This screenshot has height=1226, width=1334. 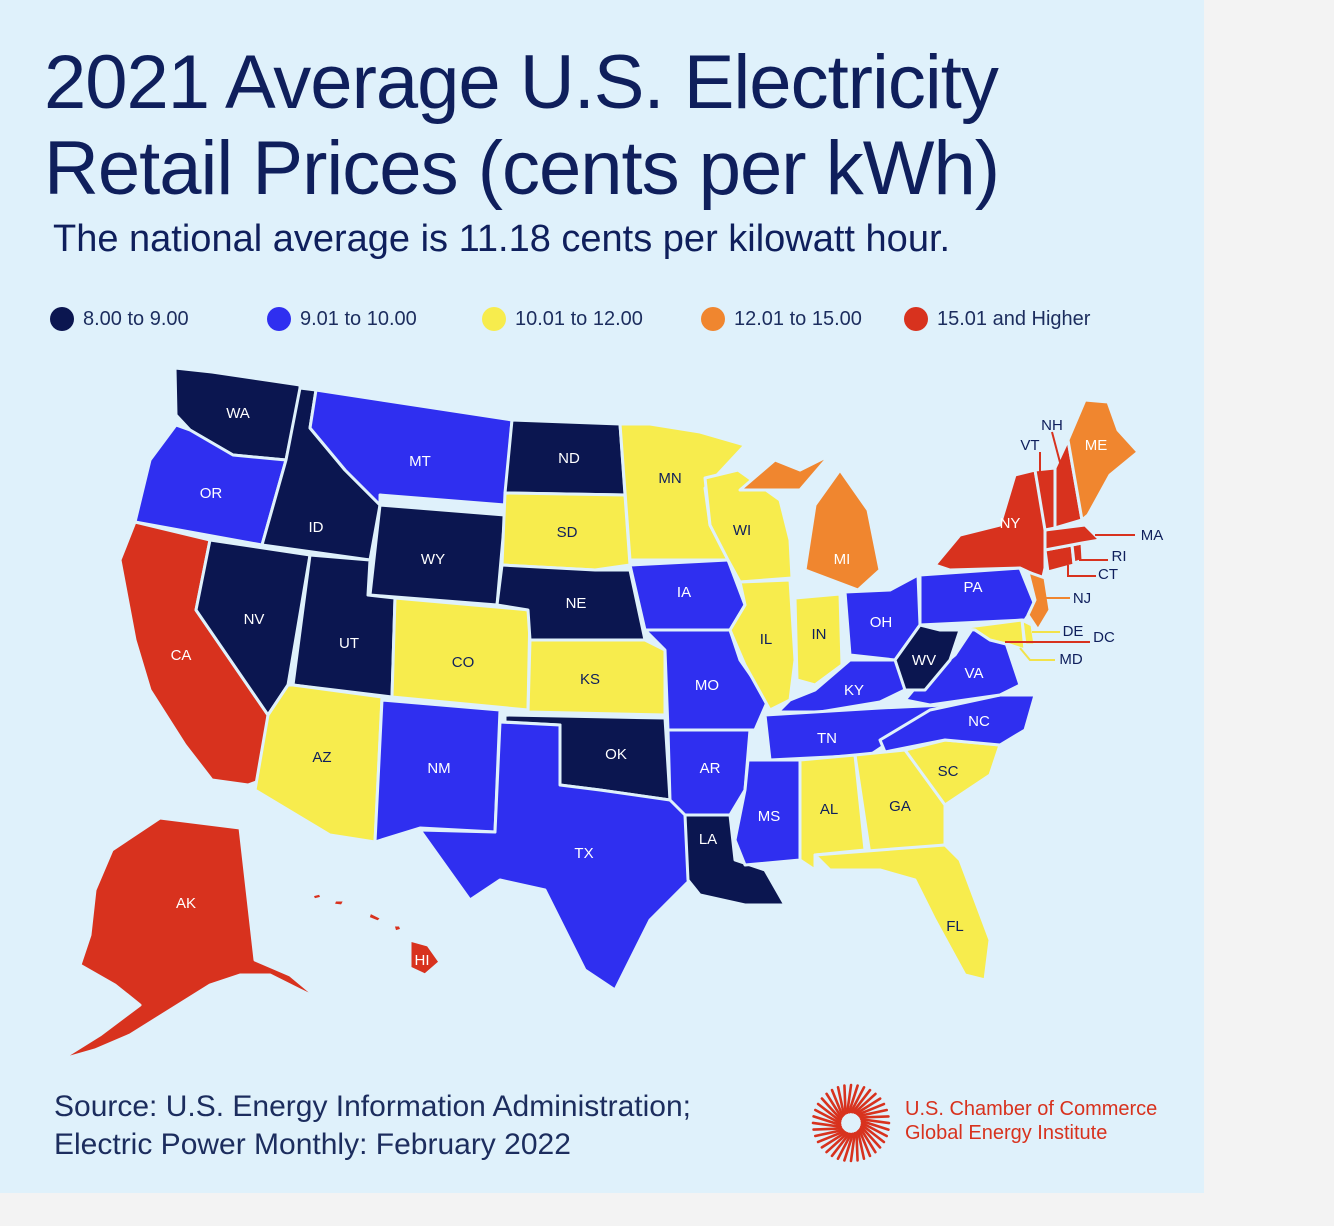 I want to click on label-de: DE, so click(x=1073, y=631).